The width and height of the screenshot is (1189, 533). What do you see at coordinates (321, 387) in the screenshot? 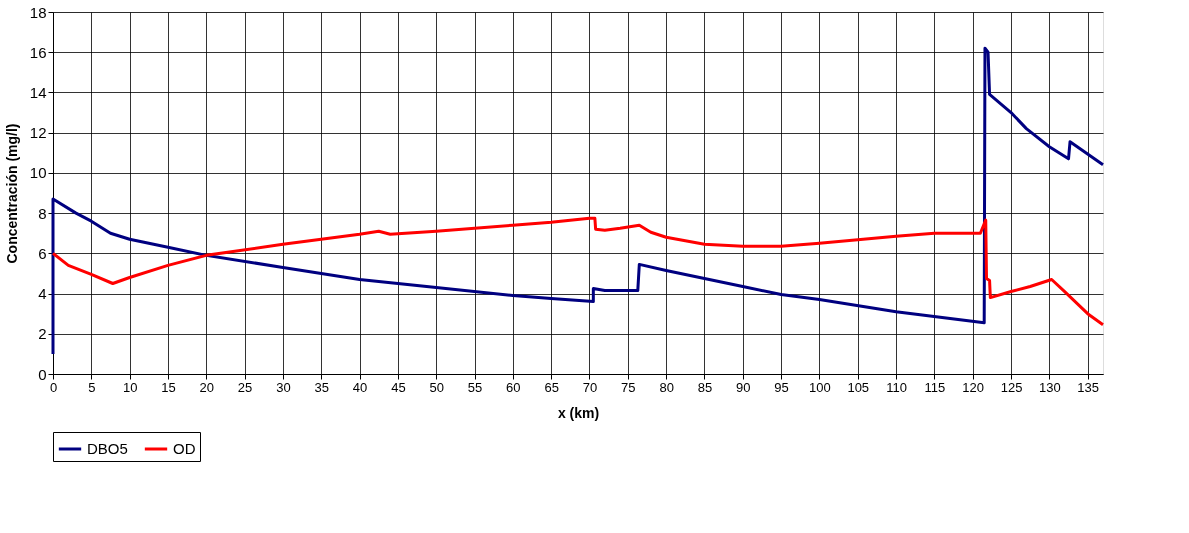
I see `x-tick-label: 35` at bounding box center [321, 387].